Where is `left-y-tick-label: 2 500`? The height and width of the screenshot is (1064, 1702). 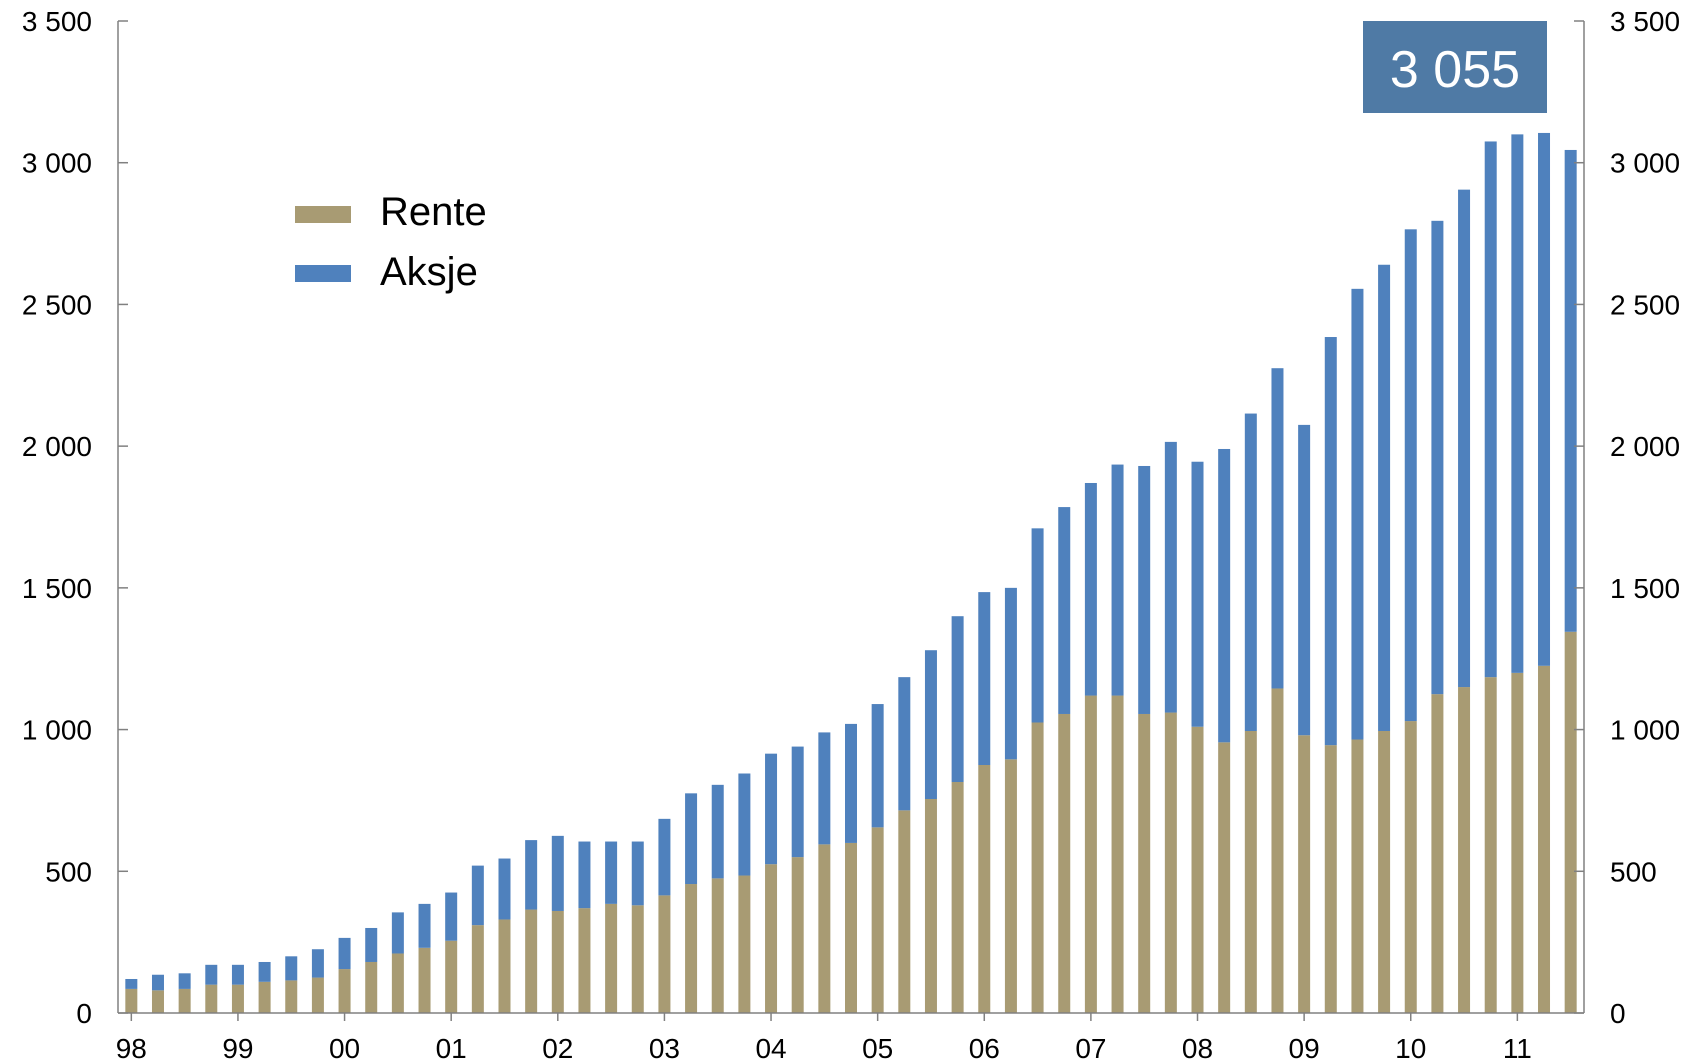
left-y-tick-label: 2 500 is located at coordinates (57, 304).